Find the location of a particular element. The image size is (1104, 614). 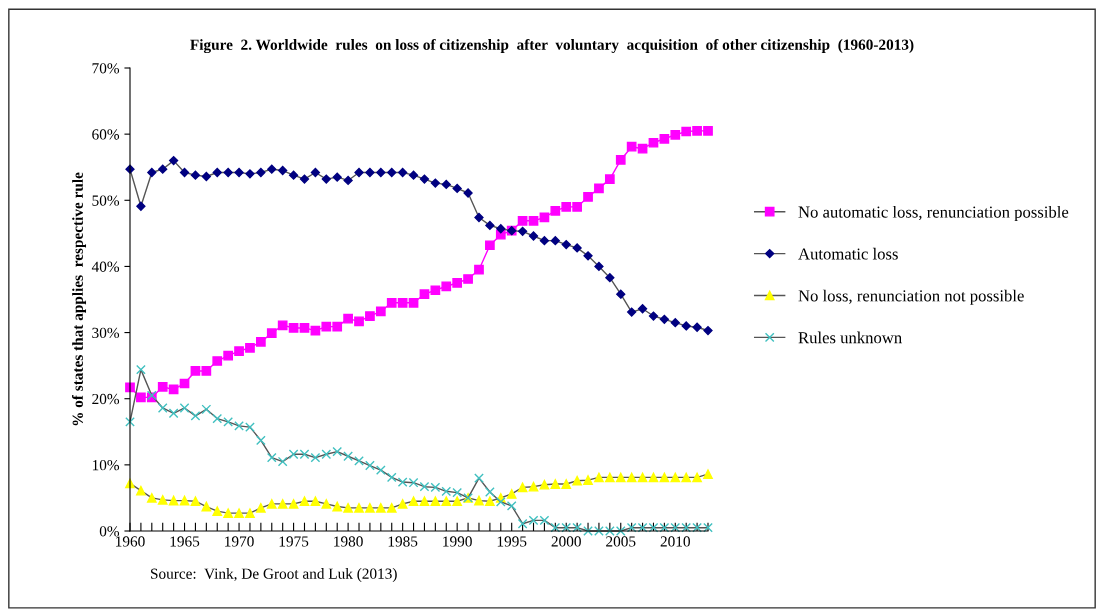

x-tick-label: 1965 is located at coordinates (185, 541).